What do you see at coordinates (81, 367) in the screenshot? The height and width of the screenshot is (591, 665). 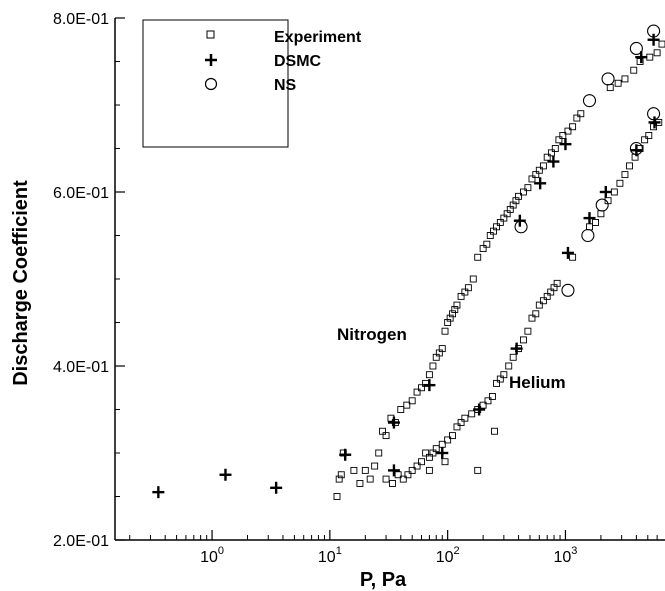 I see `y-tick-label: 4.0E-01` at bounding box center [81, 367].